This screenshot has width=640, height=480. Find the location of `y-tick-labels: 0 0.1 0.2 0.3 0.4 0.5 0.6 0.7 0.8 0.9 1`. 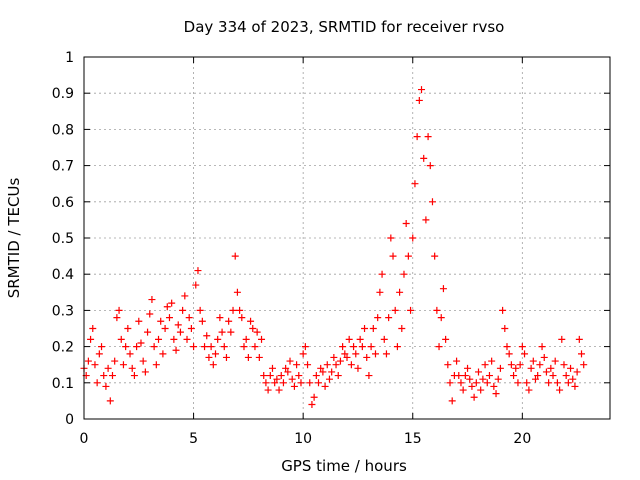

y-tick-labels: 0 0.1 0.2 0.3 0.4 0.5 0.6 0.7 0.8 0.9 1 is located at coordinates (63, 239).